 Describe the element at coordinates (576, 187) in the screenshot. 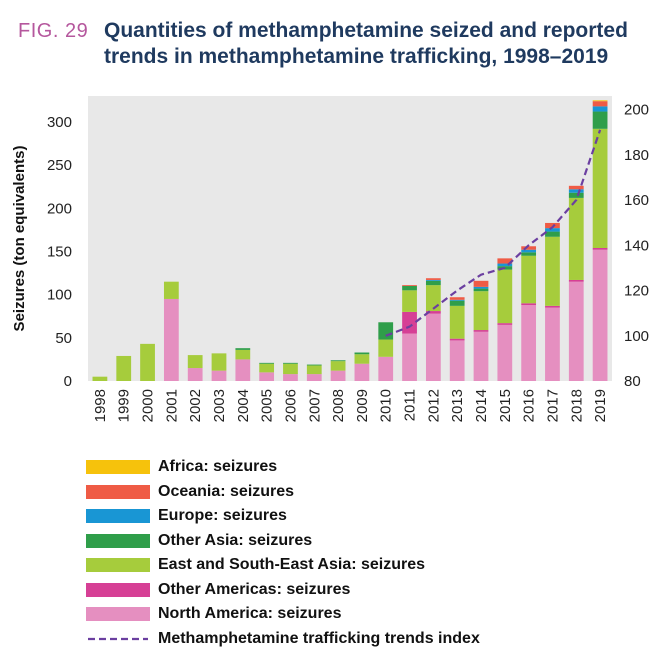

I see `bar-segment-oceania-2018` at that location.